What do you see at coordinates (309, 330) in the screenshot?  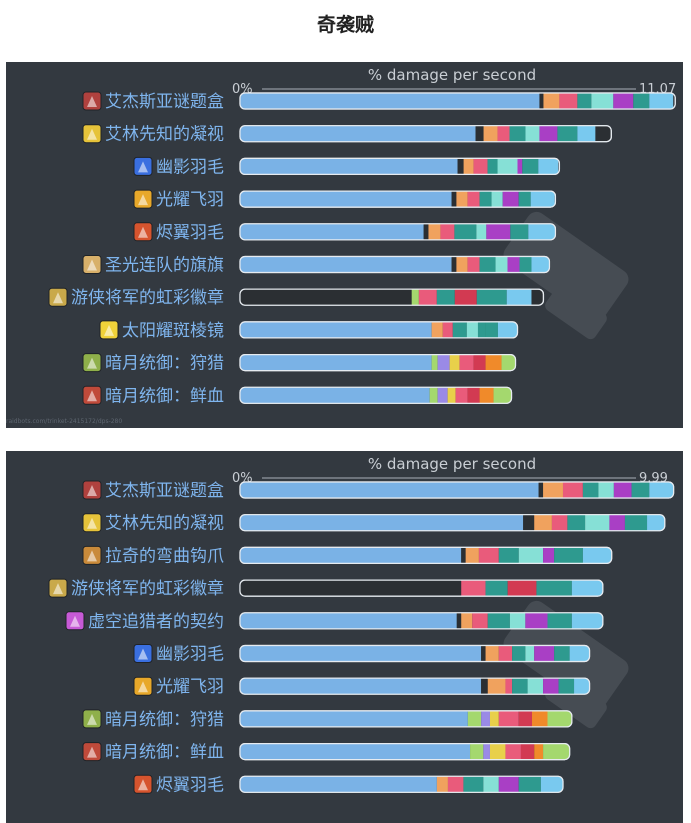 I see `bar-row: 太阳耀斑棱镜` at bounding box center [309, 330].